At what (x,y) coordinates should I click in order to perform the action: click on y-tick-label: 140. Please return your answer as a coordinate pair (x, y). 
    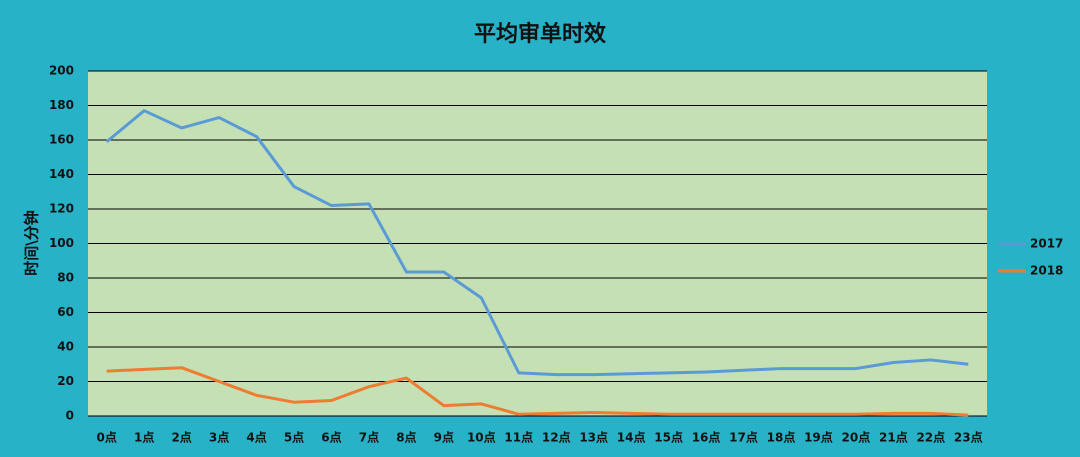
    Looking at the image, I should click on (61, 174).